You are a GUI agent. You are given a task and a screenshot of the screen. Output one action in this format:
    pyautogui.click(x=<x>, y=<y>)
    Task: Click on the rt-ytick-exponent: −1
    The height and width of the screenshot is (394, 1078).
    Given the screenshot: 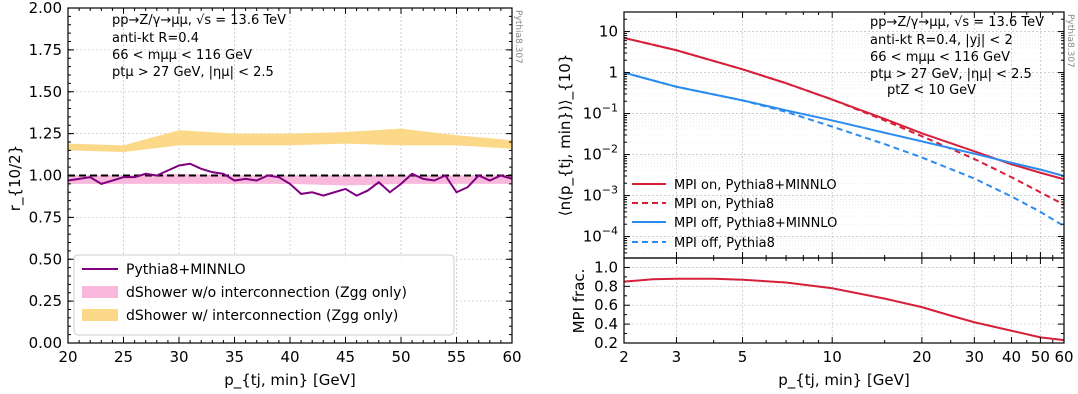 What is the action you would take?
    pyautogui.click(x=610, y=108)
    